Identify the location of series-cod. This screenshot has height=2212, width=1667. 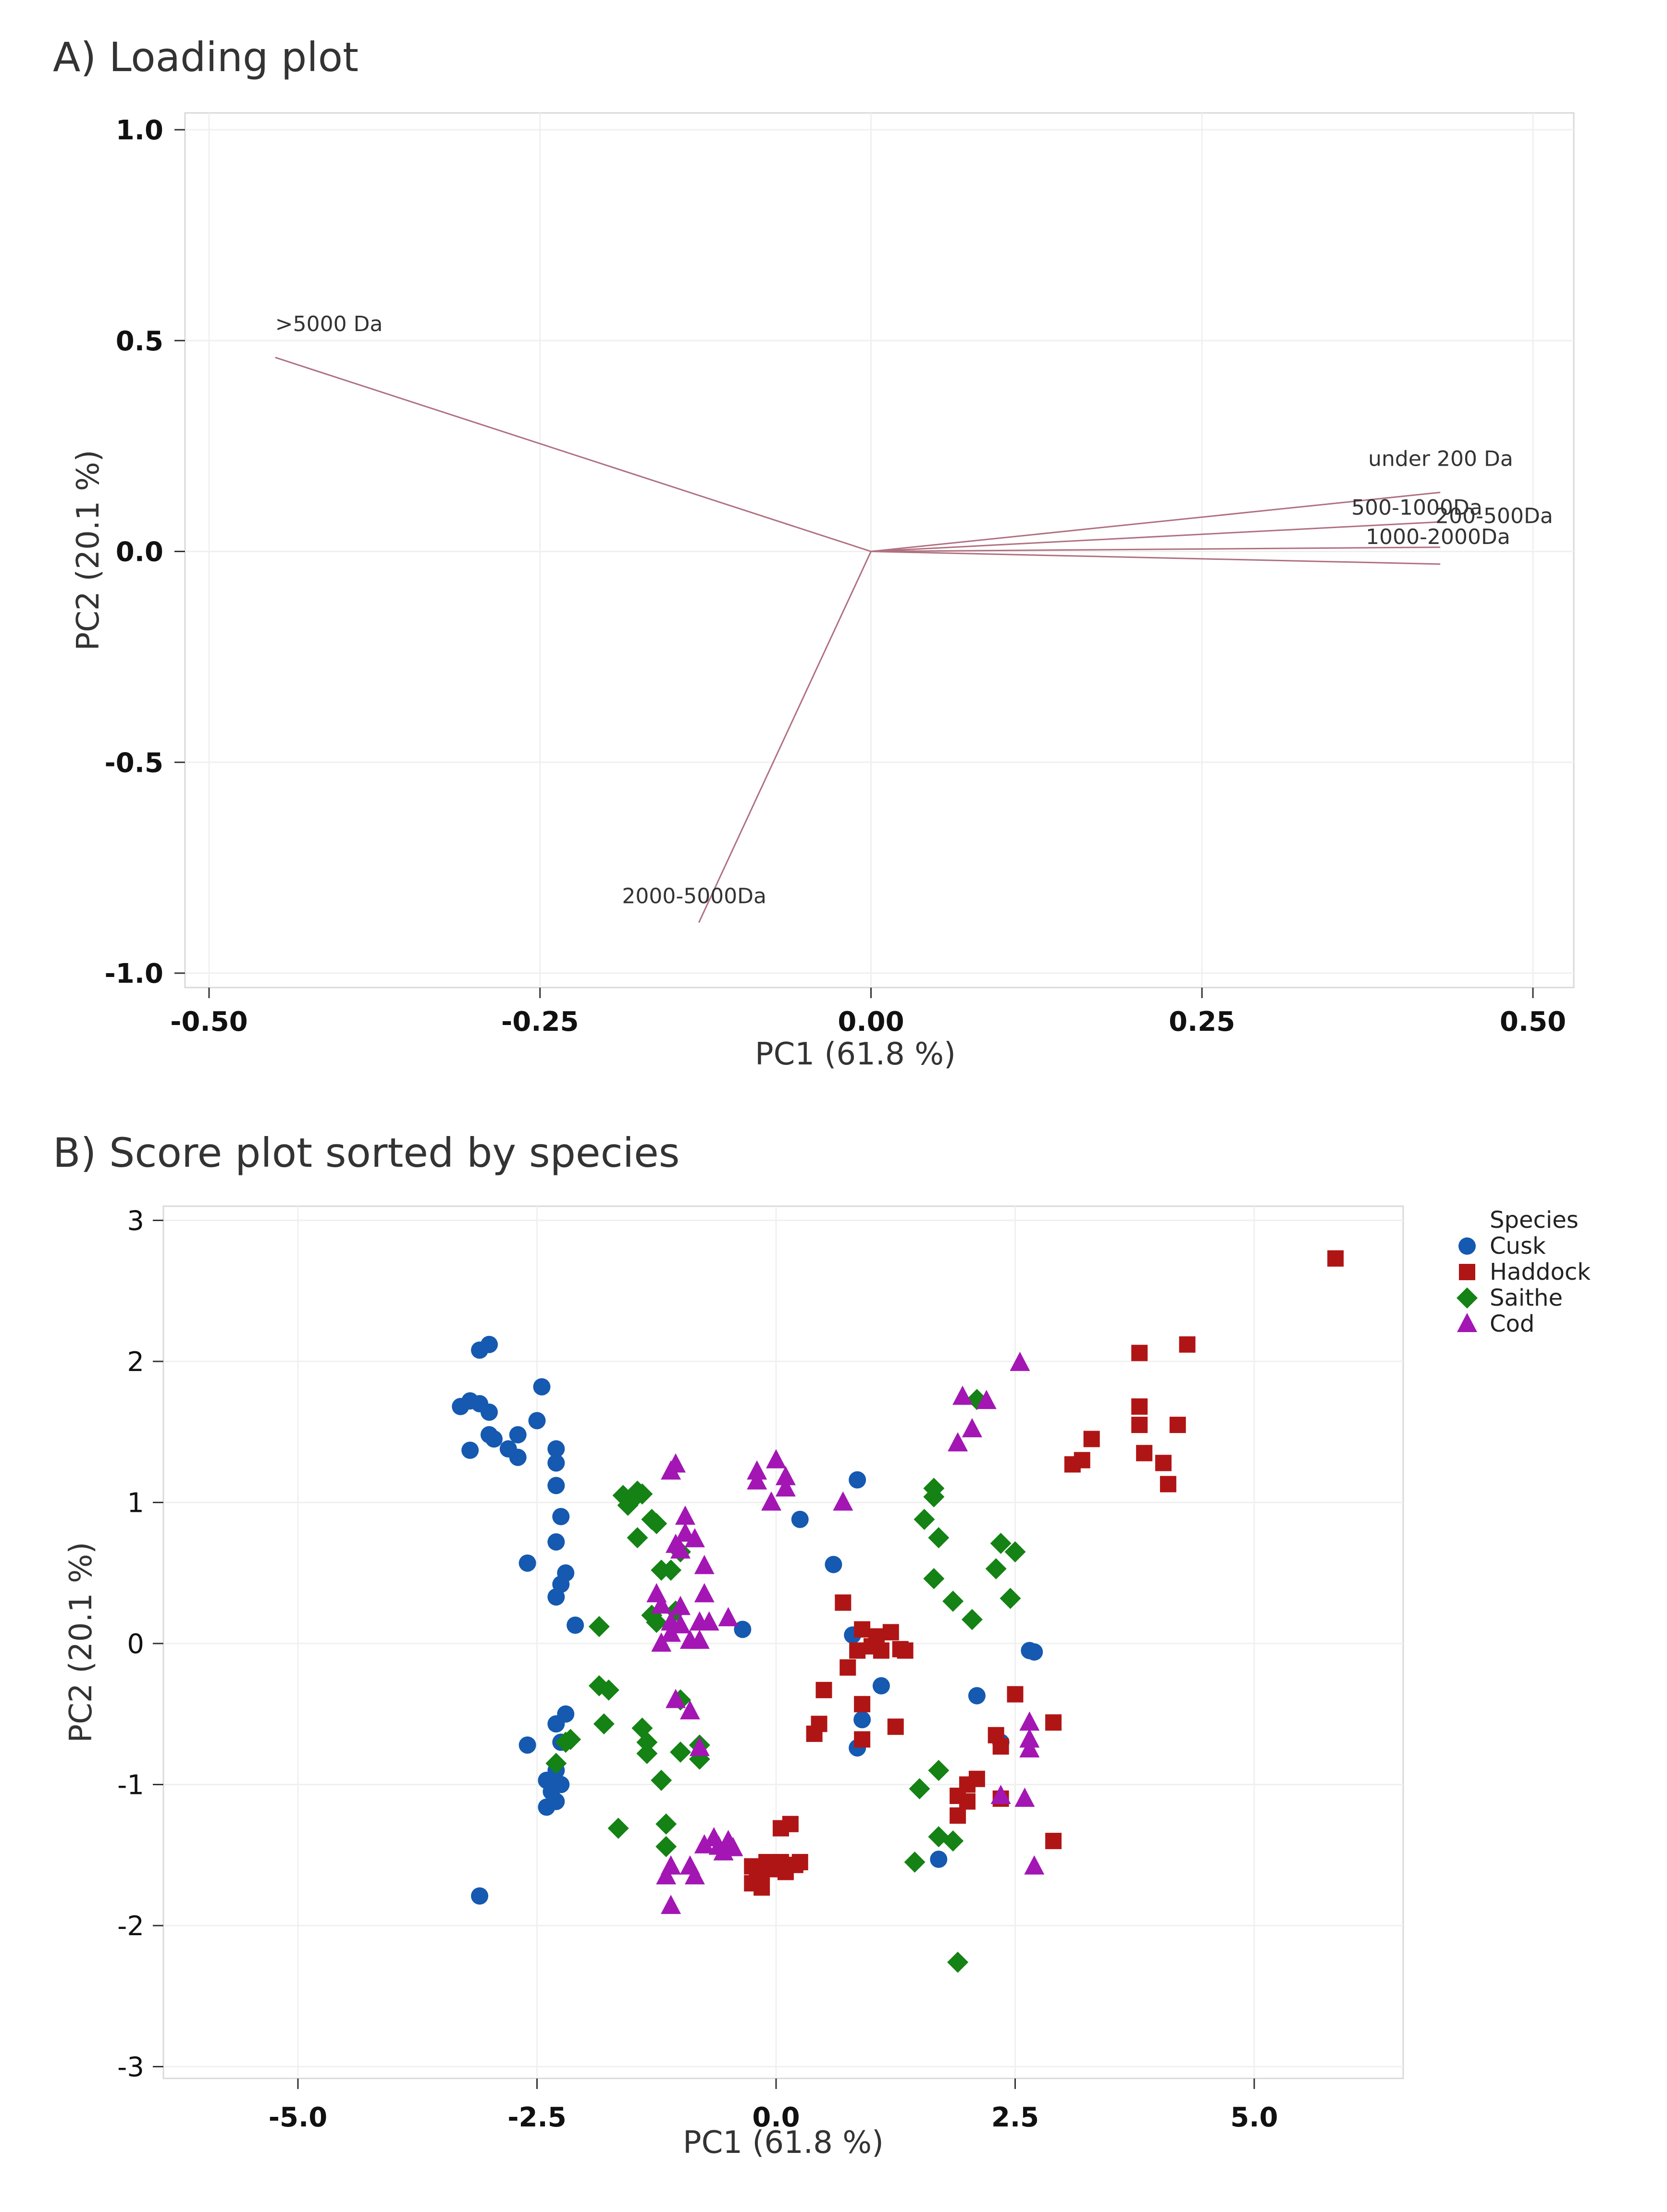
(845, 1632).